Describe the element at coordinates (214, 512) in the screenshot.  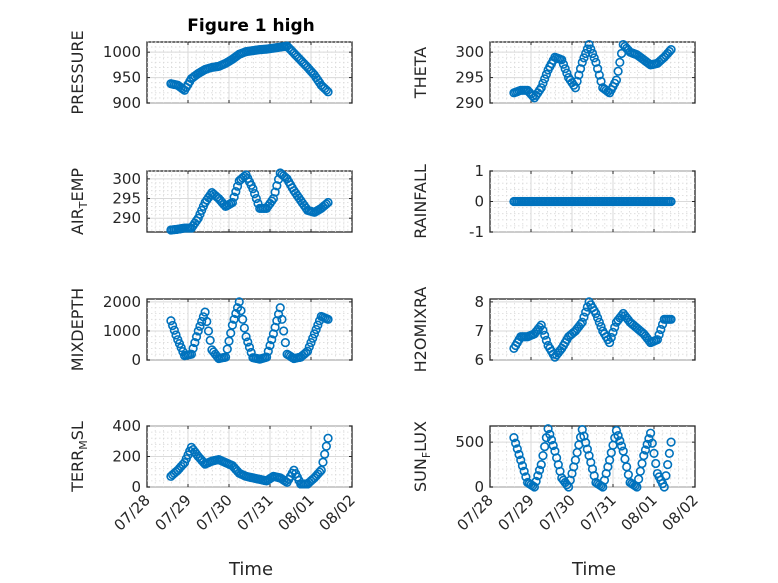
I see `terr-msl-x-tick-label: 07/30` at that location.